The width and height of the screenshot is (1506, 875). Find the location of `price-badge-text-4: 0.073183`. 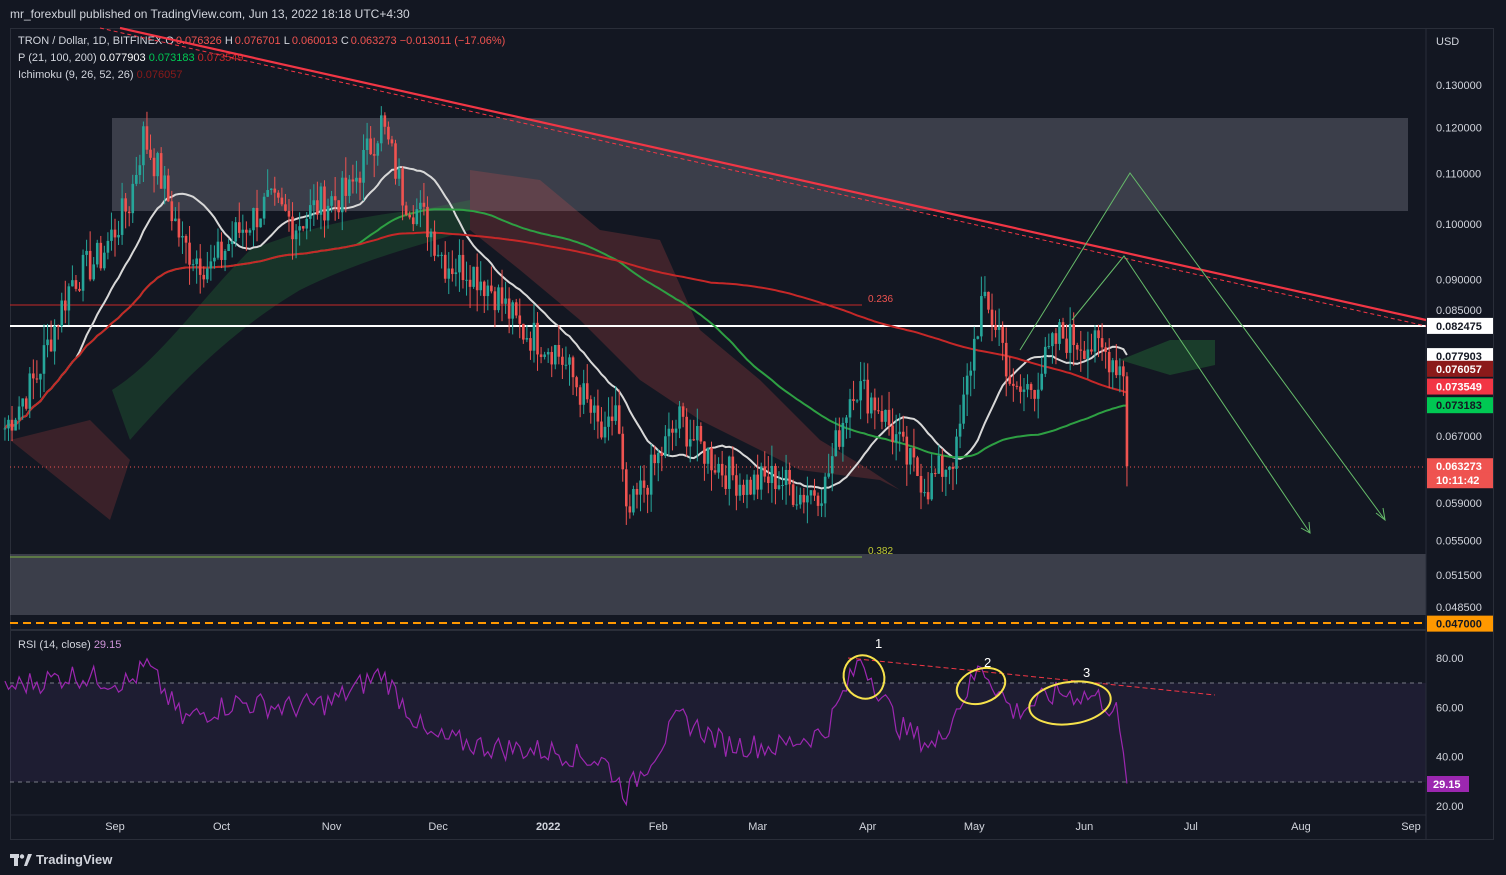

price-badge-text-4: 0.073183 is located at coordinates (1459, 406).